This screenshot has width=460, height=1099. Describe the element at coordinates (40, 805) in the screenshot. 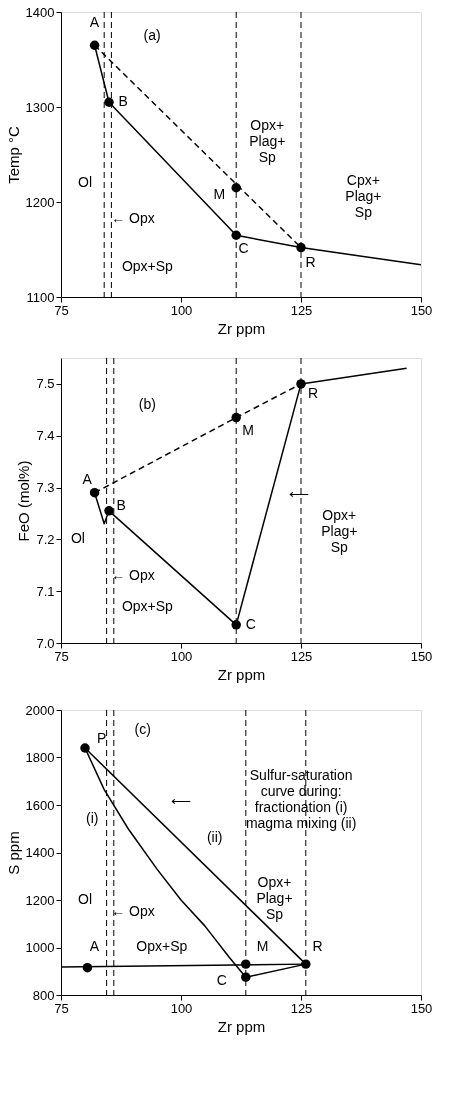

I see `y-tick-label: 1600` at that location.